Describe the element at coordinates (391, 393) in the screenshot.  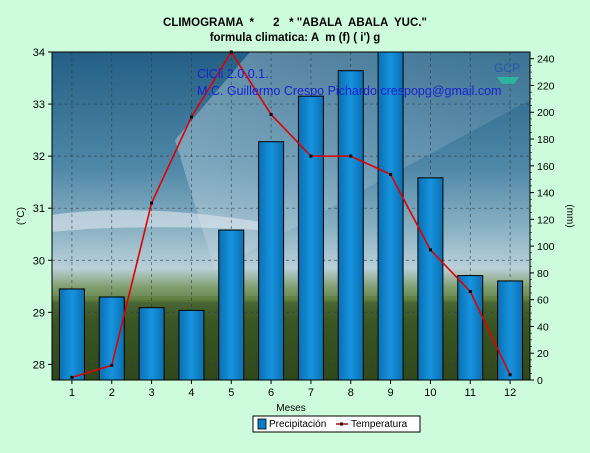
I see `x-tick-label: 9` at that location.